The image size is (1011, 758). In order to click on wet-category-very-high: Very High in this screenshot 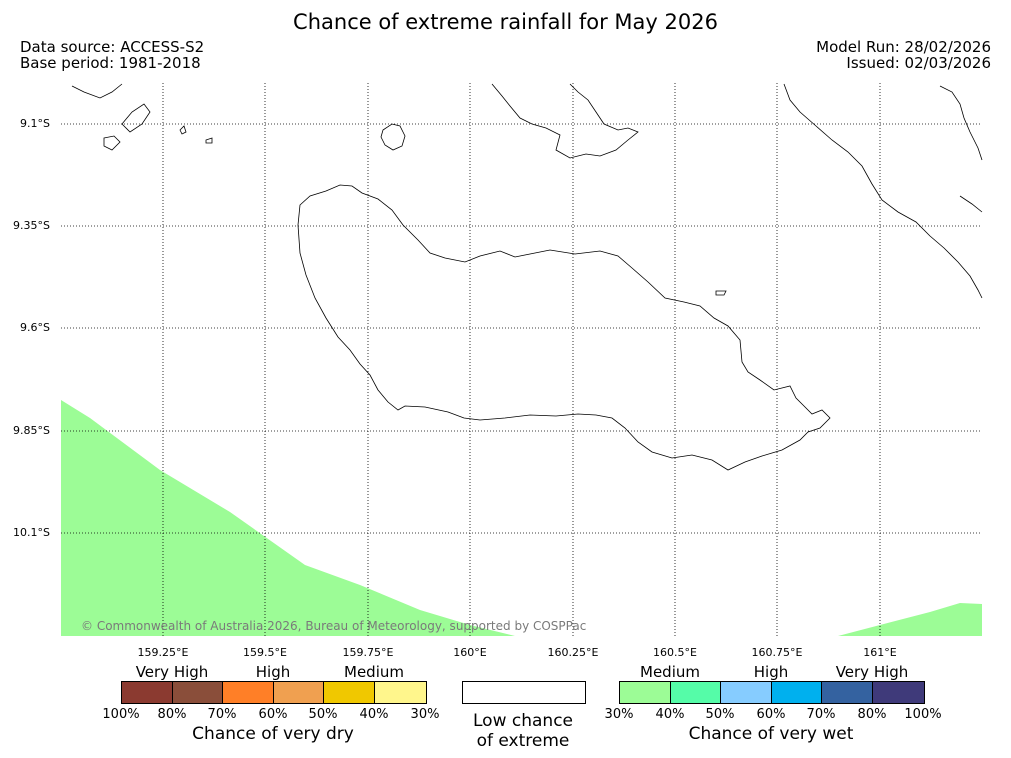, I will do `click(872, 672)`.